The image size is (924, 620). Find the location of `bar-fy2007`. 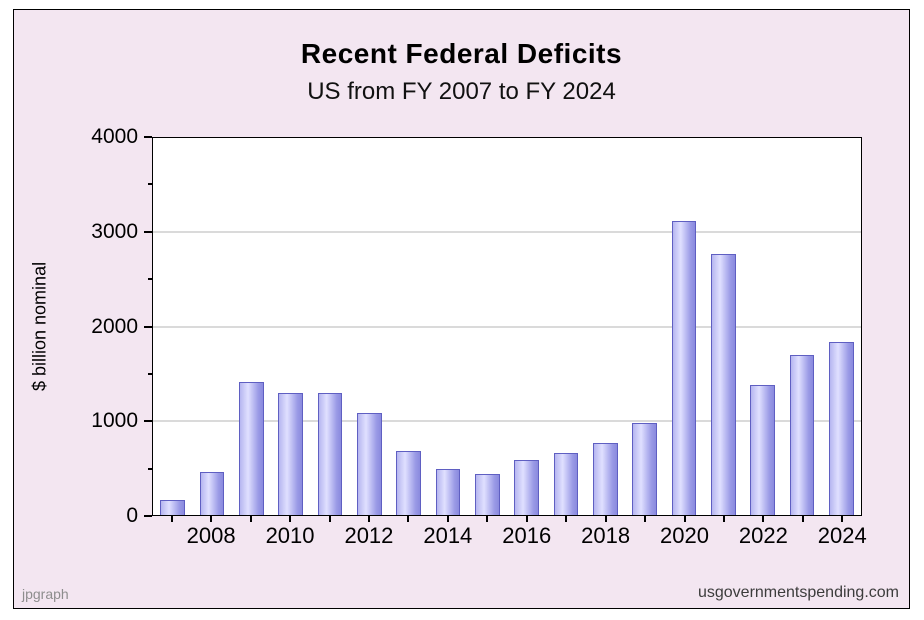

bar-fy2007 is located at coordinates (172, 507).